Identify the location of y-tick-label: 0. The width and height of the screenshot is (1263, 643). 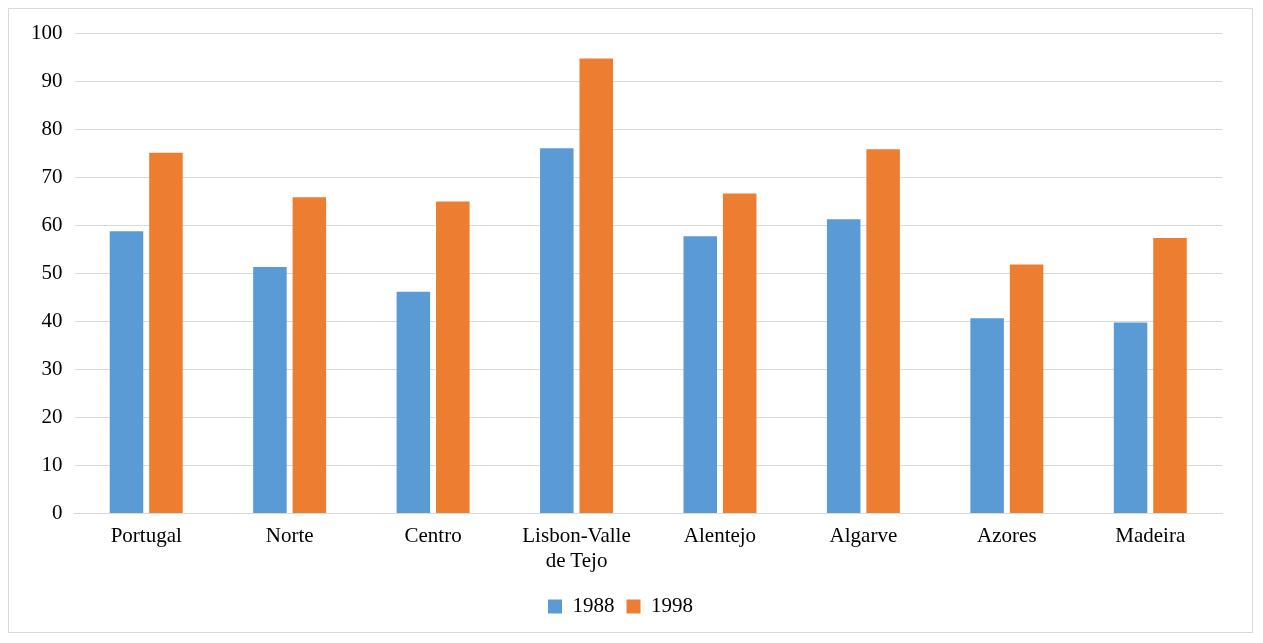
(57, 512).